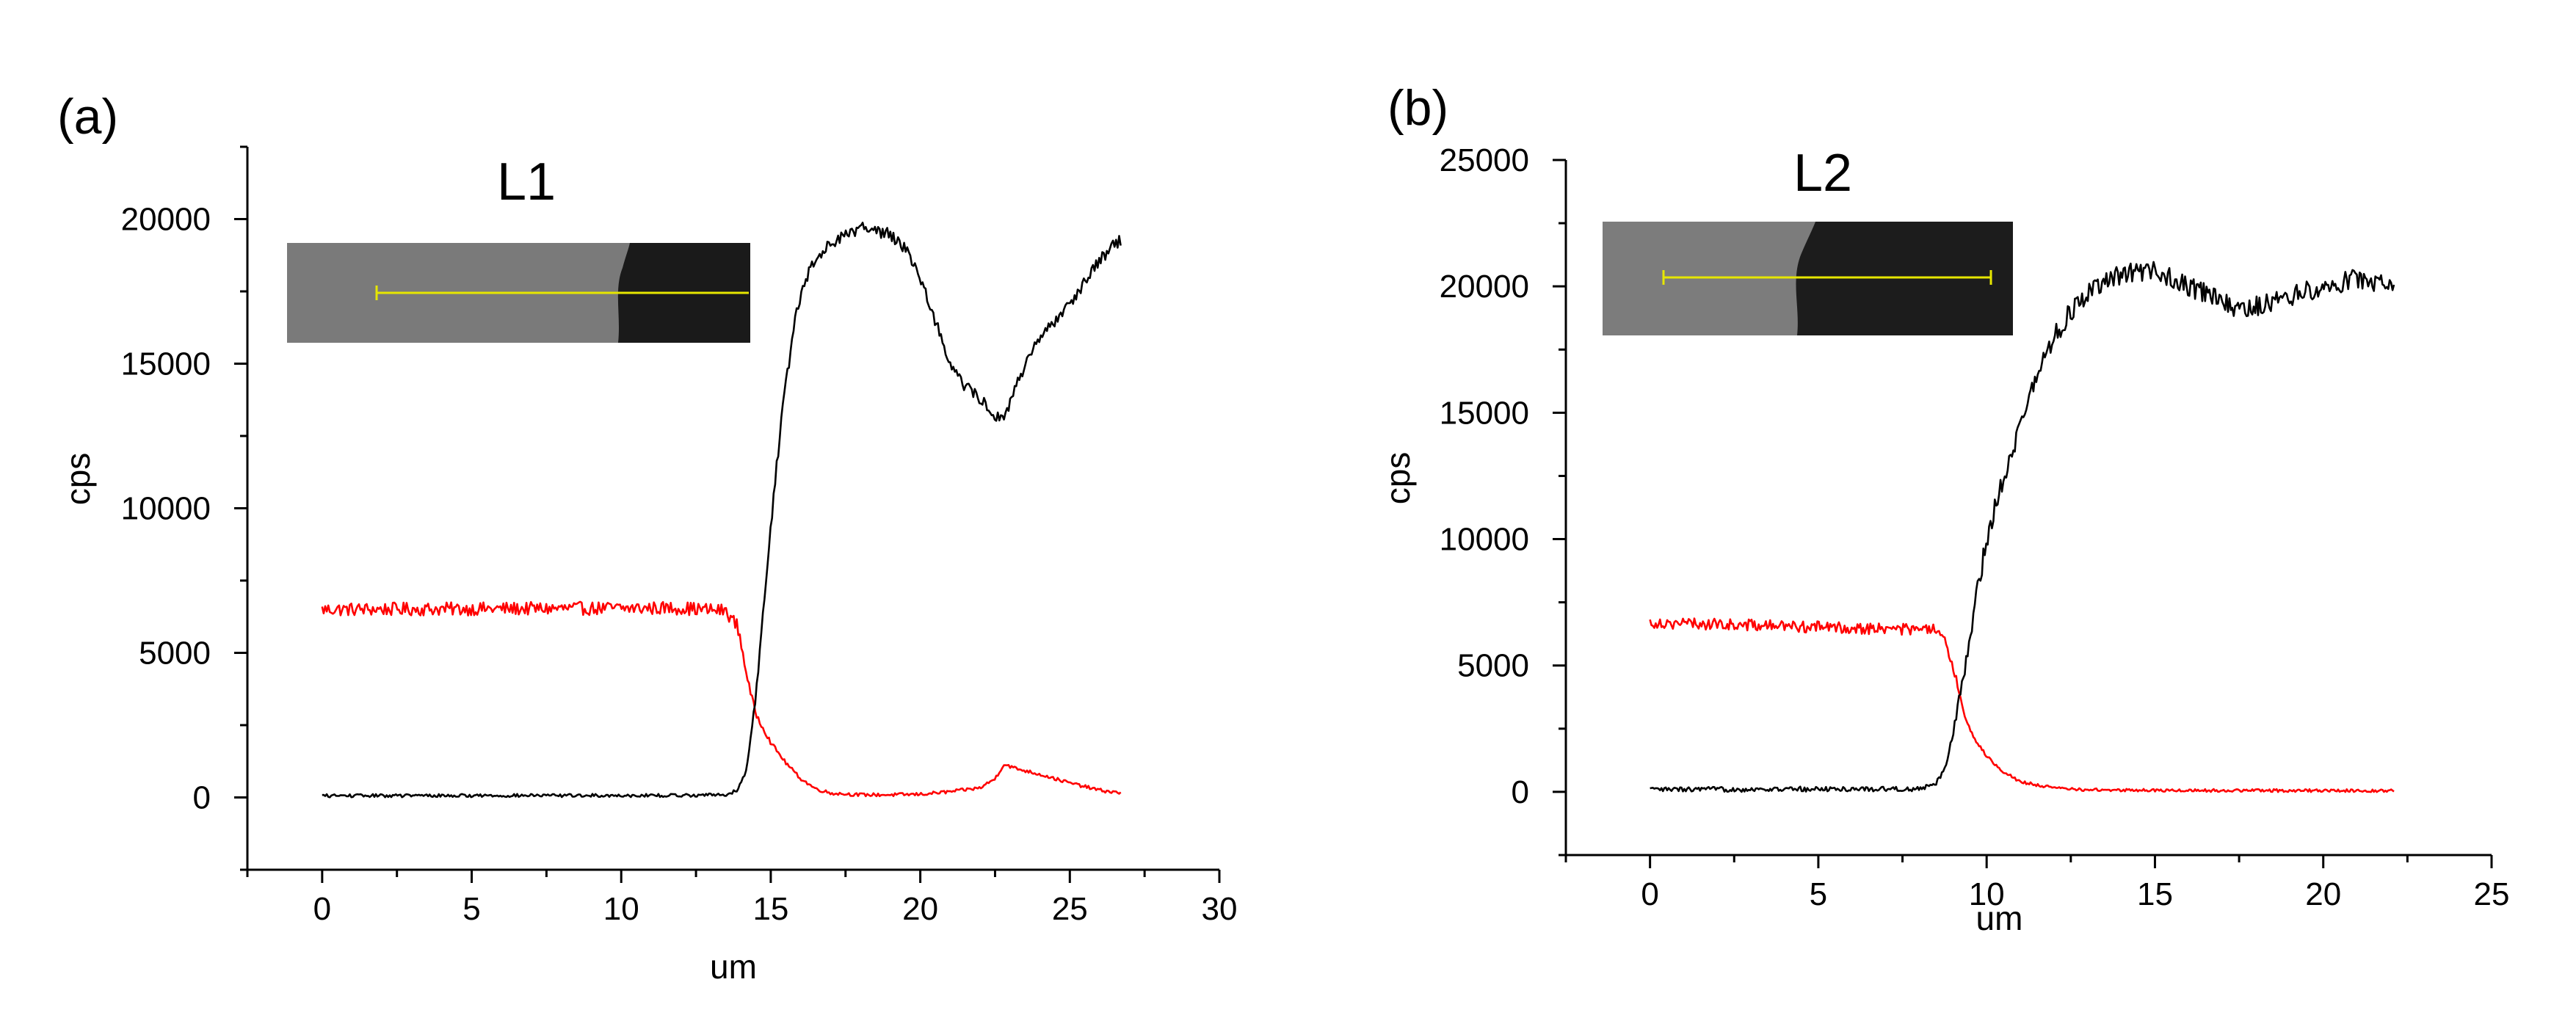  Describe the element at coordinates (527, 182) in the screenshot. I see `panel-a-title: L1` at that location.